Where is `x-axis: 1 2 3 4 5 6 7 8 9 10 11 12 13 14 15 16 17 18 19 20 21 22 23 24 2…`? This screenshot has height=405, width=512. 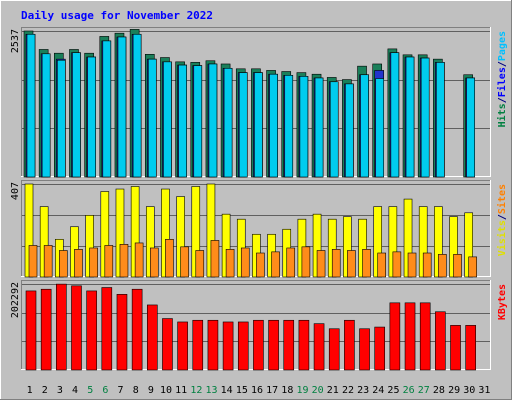 x-axis: 1 2 3 4 5 6 7 8 9 10 11 12 13 14 15 16 17 18 19 20 21 22 23 24 2… is located at coordinates (259, 390).